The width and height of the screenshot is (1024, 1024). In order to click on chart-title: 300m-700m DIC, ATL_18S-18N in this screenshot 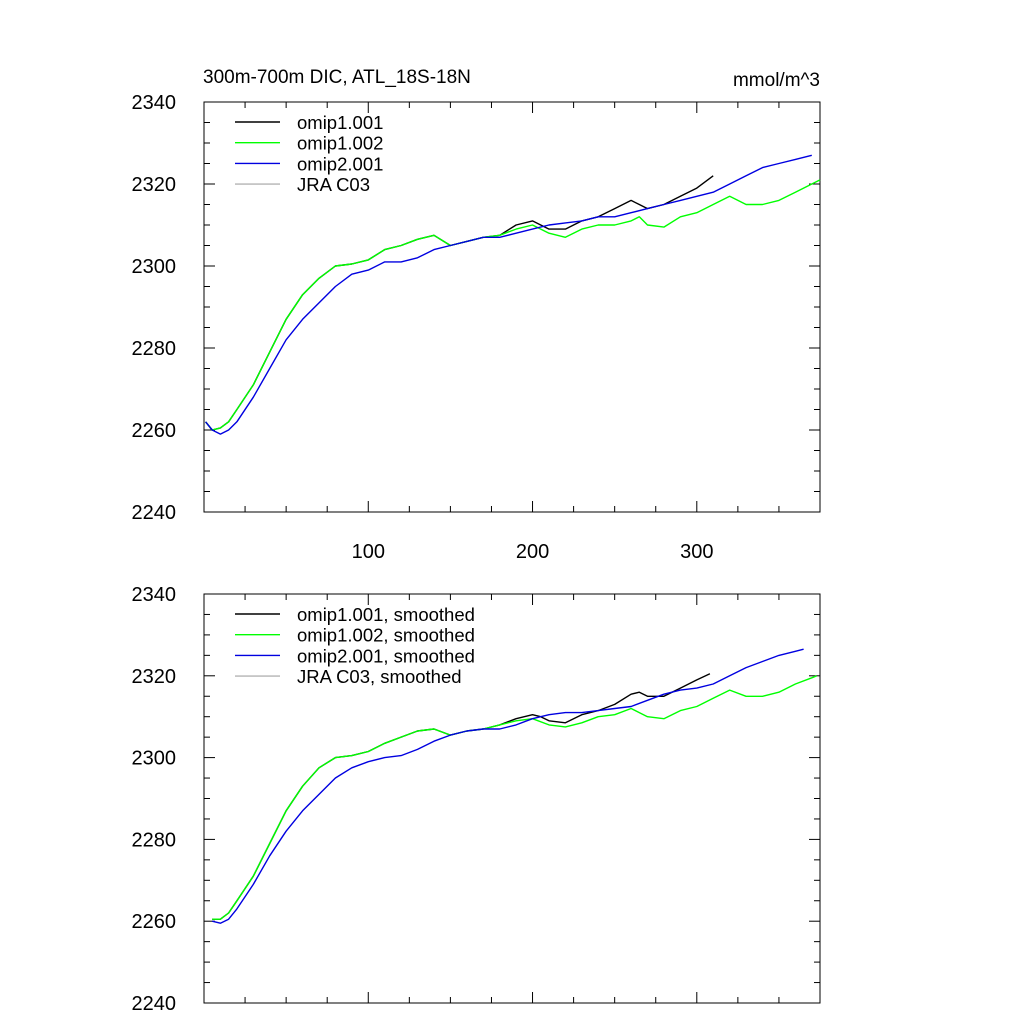, I will do `click(337, 77)`.